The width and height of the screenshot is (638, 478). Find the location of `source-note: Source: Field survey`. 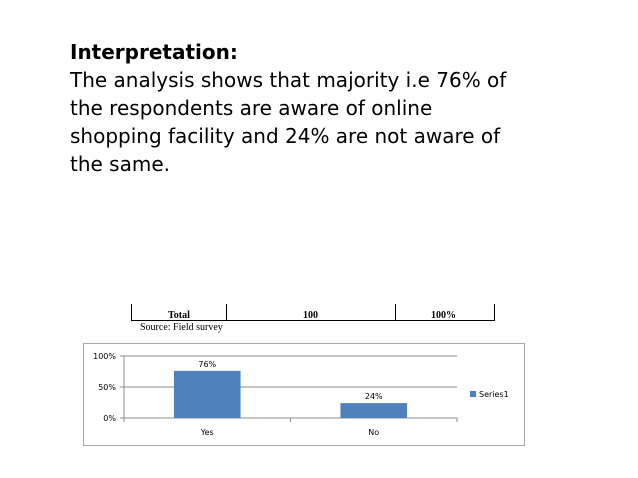

source-note: Source: Field survey is located at coordinates (181, 327).